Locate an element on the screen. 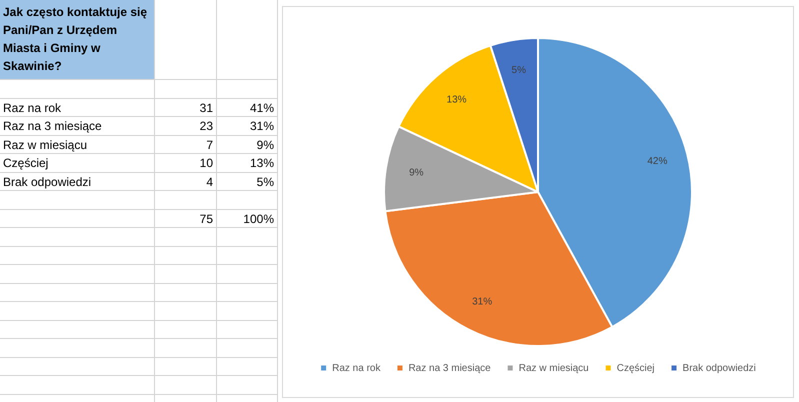  legend-label: Brak odpowiedzi is located at coordinates (719, 368).